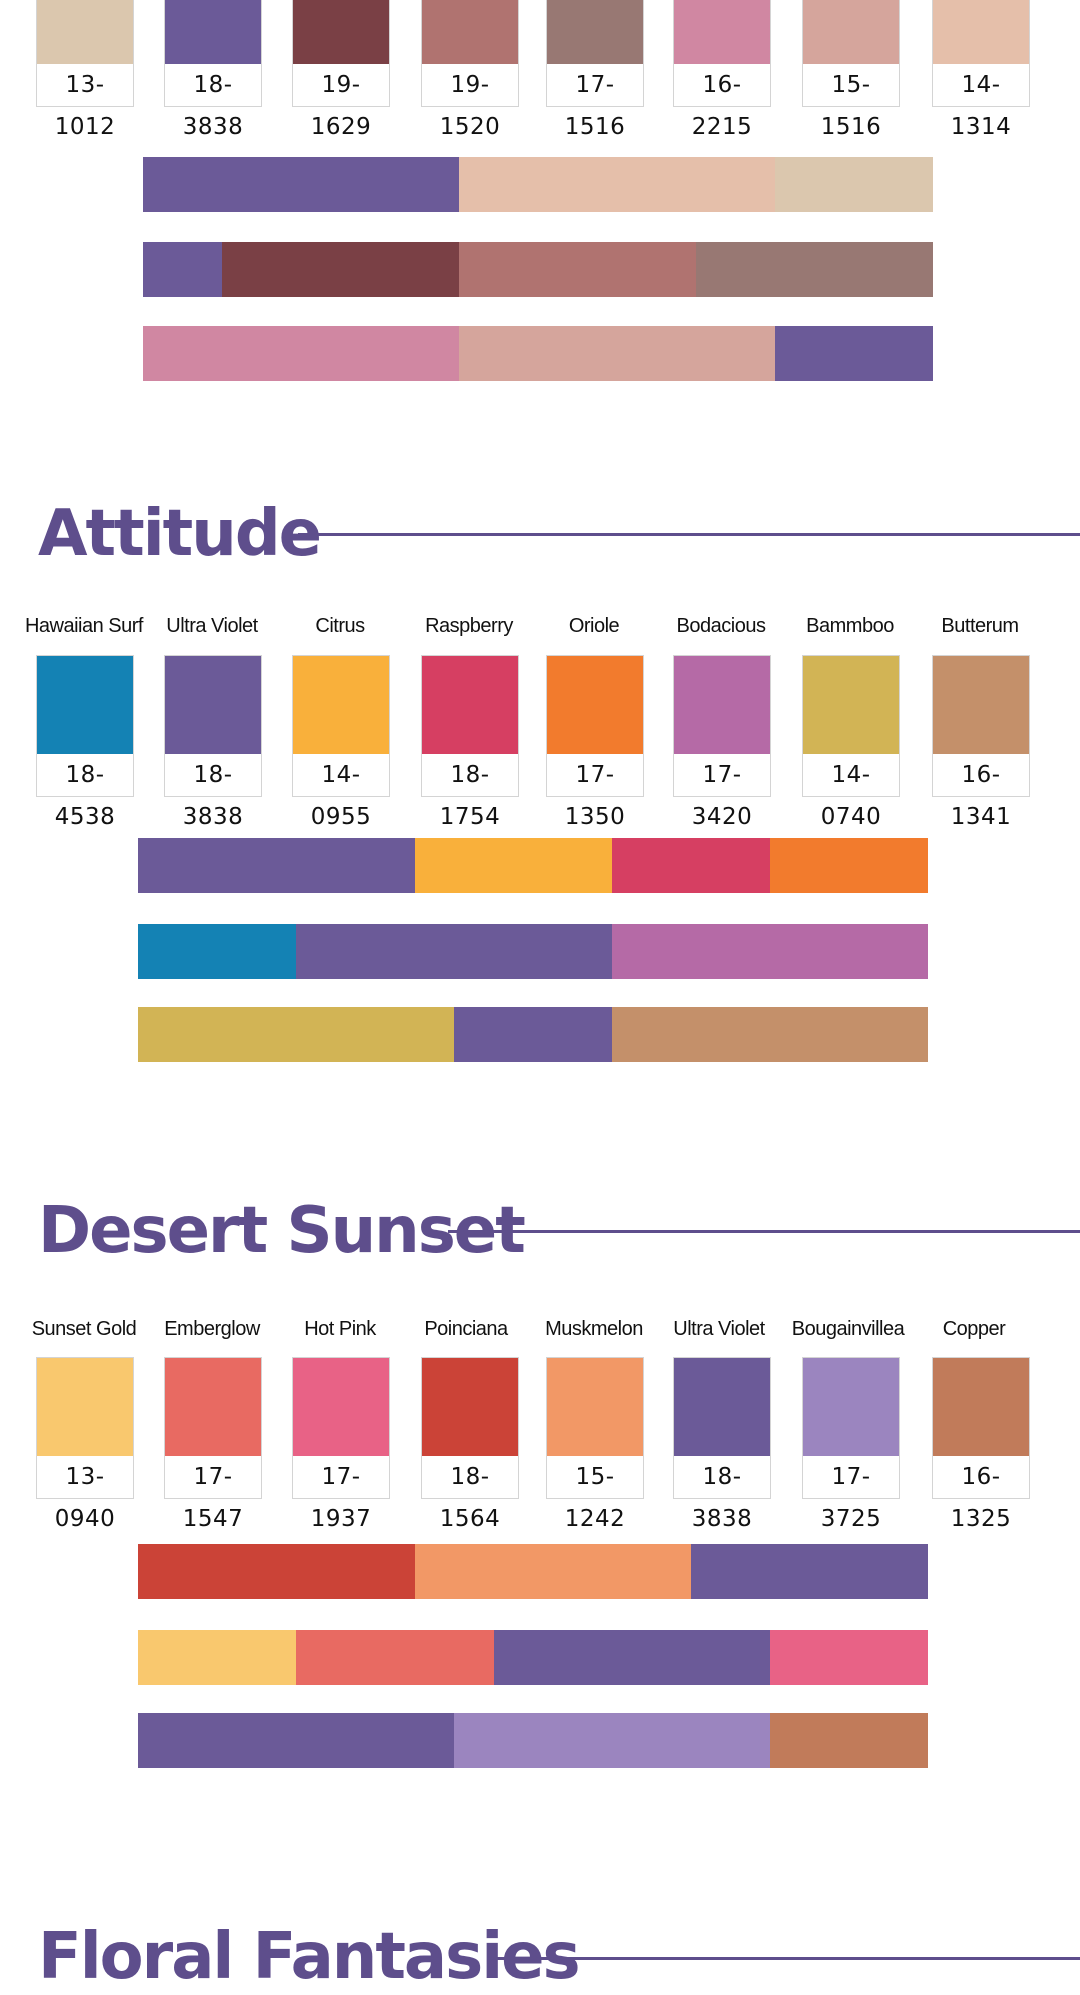 This screenshot has width=1080, height=1995. Describe the element at coordinates (180, 534) in the screenshot. I see `section-title: Attitude` at that location.